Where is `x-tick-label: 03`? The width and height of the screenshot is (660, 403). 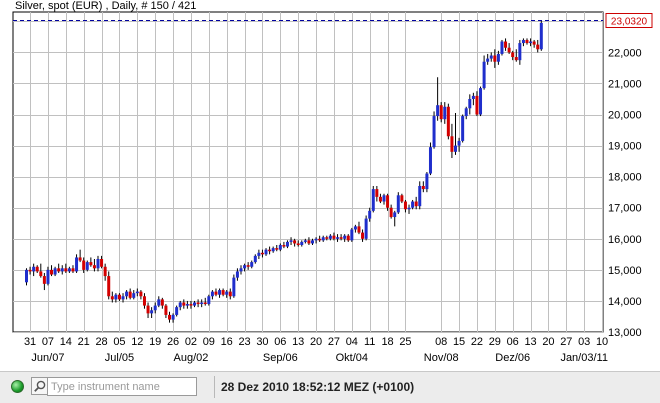
x-tick-label: 03 is located at coordinates (584, 342).